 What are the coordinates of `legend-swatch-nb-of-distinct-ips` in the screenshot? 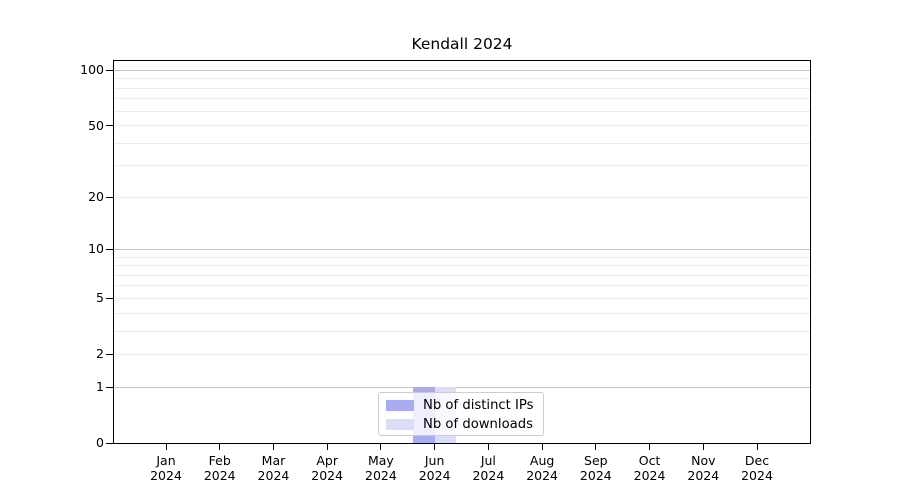 It's located at (400, 405).